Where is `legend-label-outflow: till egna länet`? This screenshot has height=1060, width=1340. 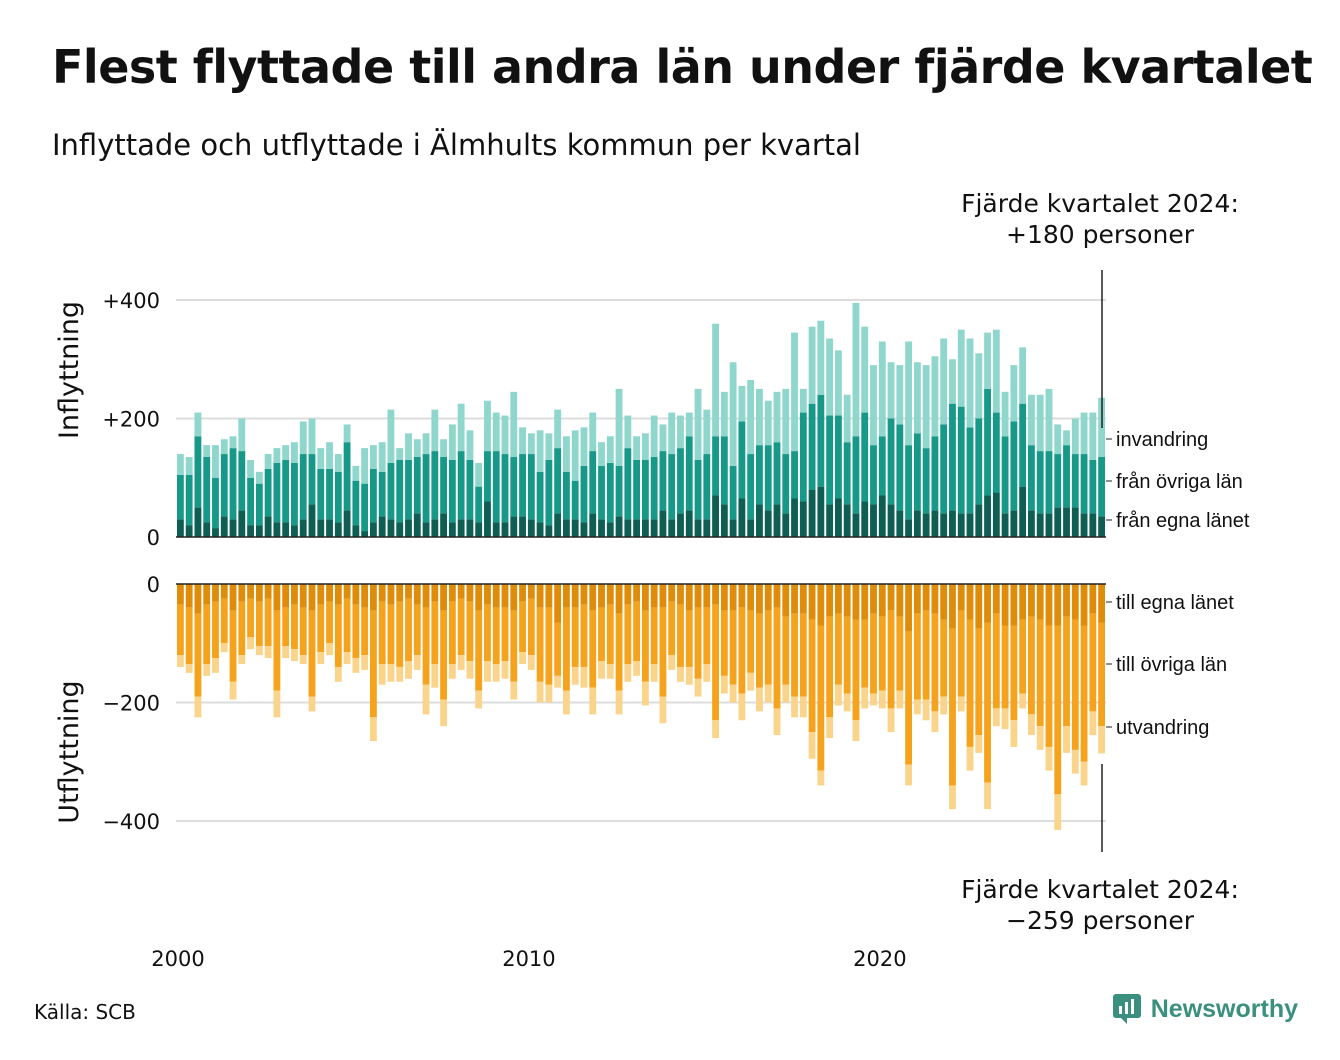 legend-label-outflow: till egna länet is located at coordinates (1175, 603).